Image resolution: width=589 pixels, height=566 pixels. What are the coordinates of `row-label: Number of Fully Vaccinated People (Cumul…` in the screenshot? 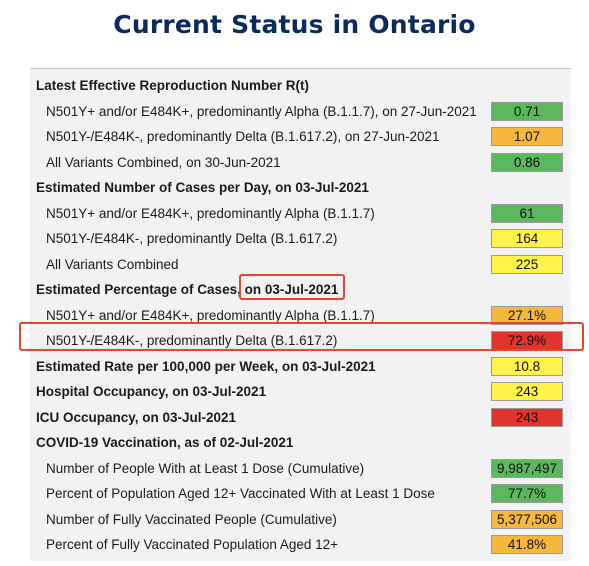 It's located at (191, 519).